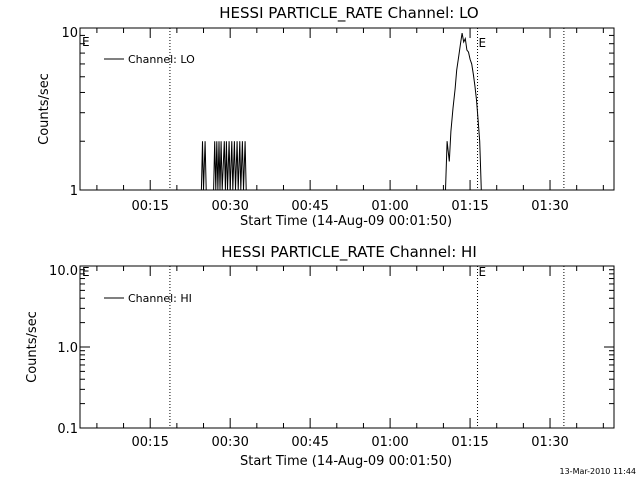 The image size is (640, 480). I want to click on footer-timestamp: 13-Mar-2010 11:44, so click(598, 471).